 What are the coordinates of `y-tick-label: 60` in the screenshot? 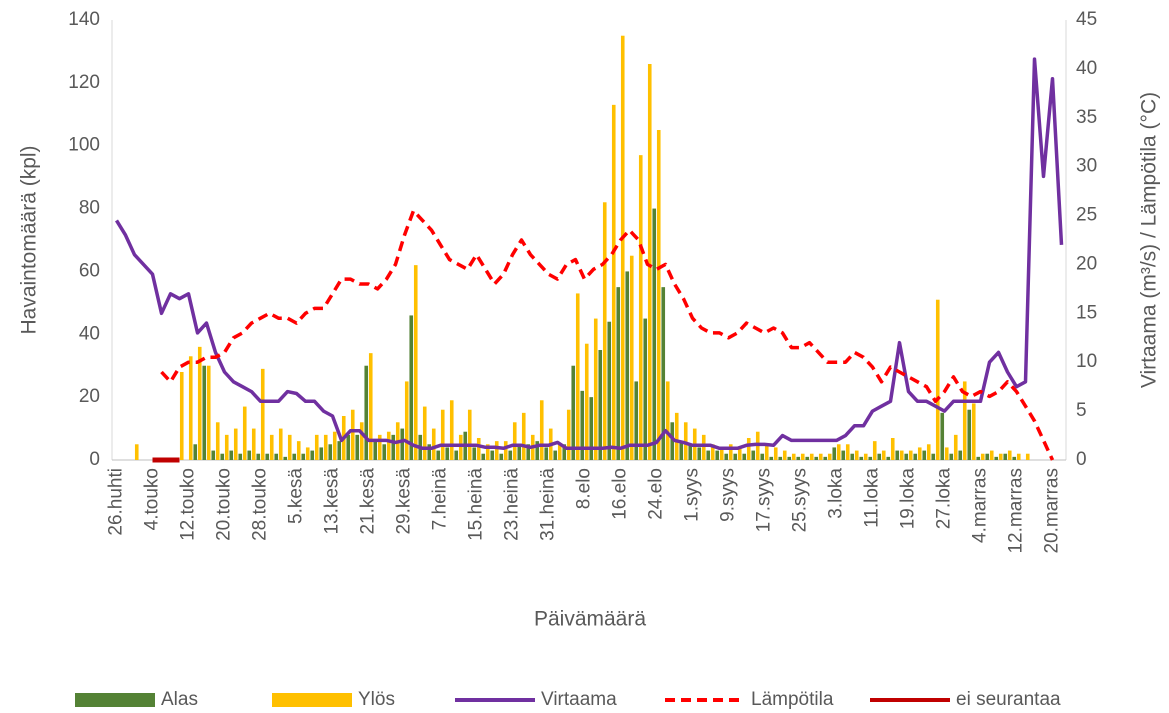 It's located at (89, 270).